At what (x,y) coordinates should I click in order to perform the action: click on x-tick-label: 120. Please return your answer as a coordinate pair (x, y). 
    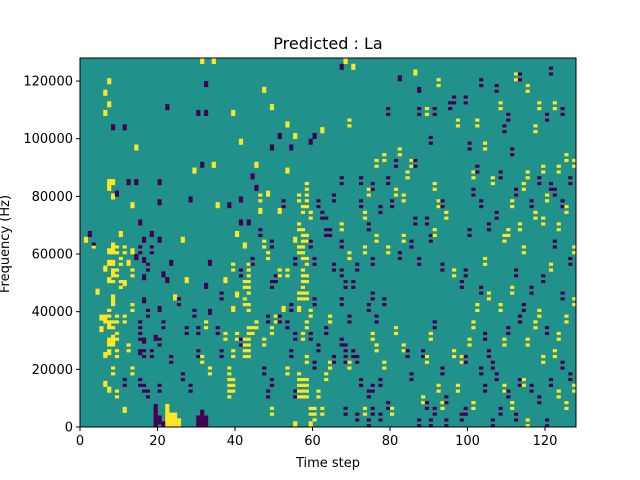
    Looking at the image, I should click on (545, 441).